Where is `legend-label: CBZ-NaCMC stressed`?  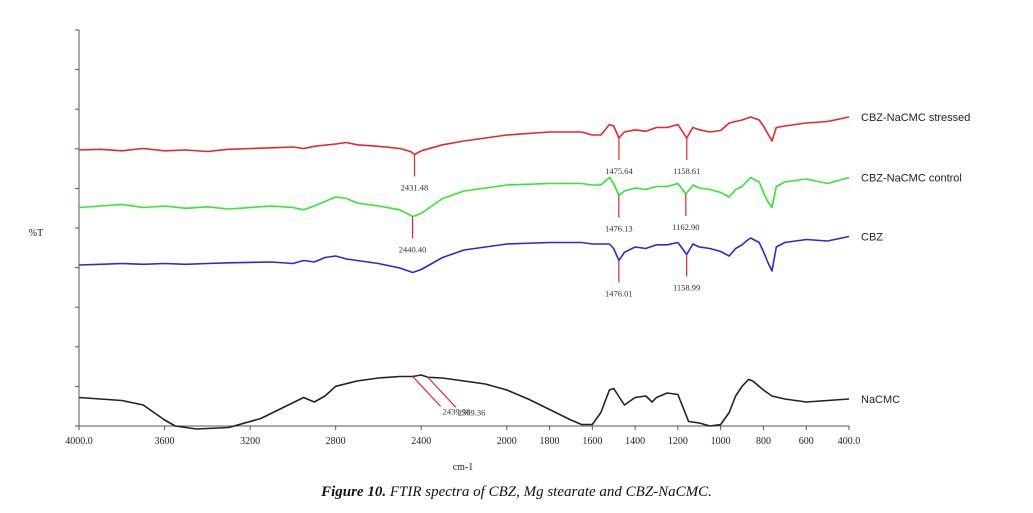
legend-label: CBZ-NaCMC stressed is located at coordinates (915, 118).